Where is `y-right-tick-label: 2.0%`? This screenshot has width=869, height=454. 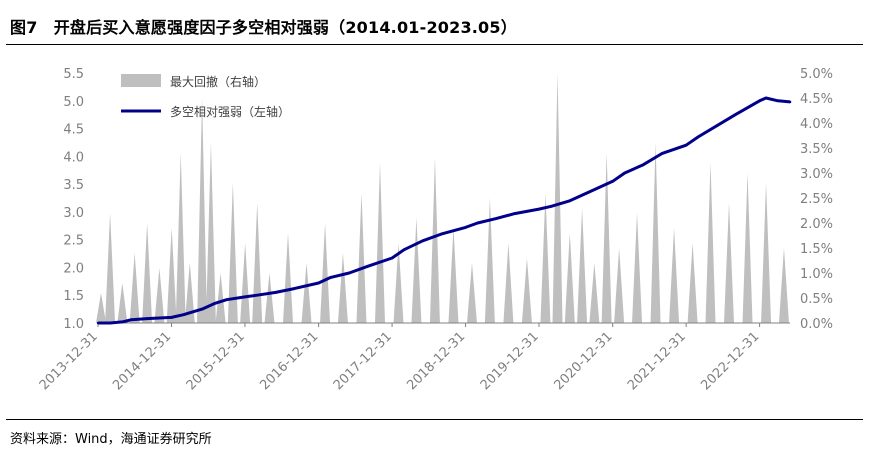
y-right-tick-label: 2.0% is located at coordinates (816, 224).